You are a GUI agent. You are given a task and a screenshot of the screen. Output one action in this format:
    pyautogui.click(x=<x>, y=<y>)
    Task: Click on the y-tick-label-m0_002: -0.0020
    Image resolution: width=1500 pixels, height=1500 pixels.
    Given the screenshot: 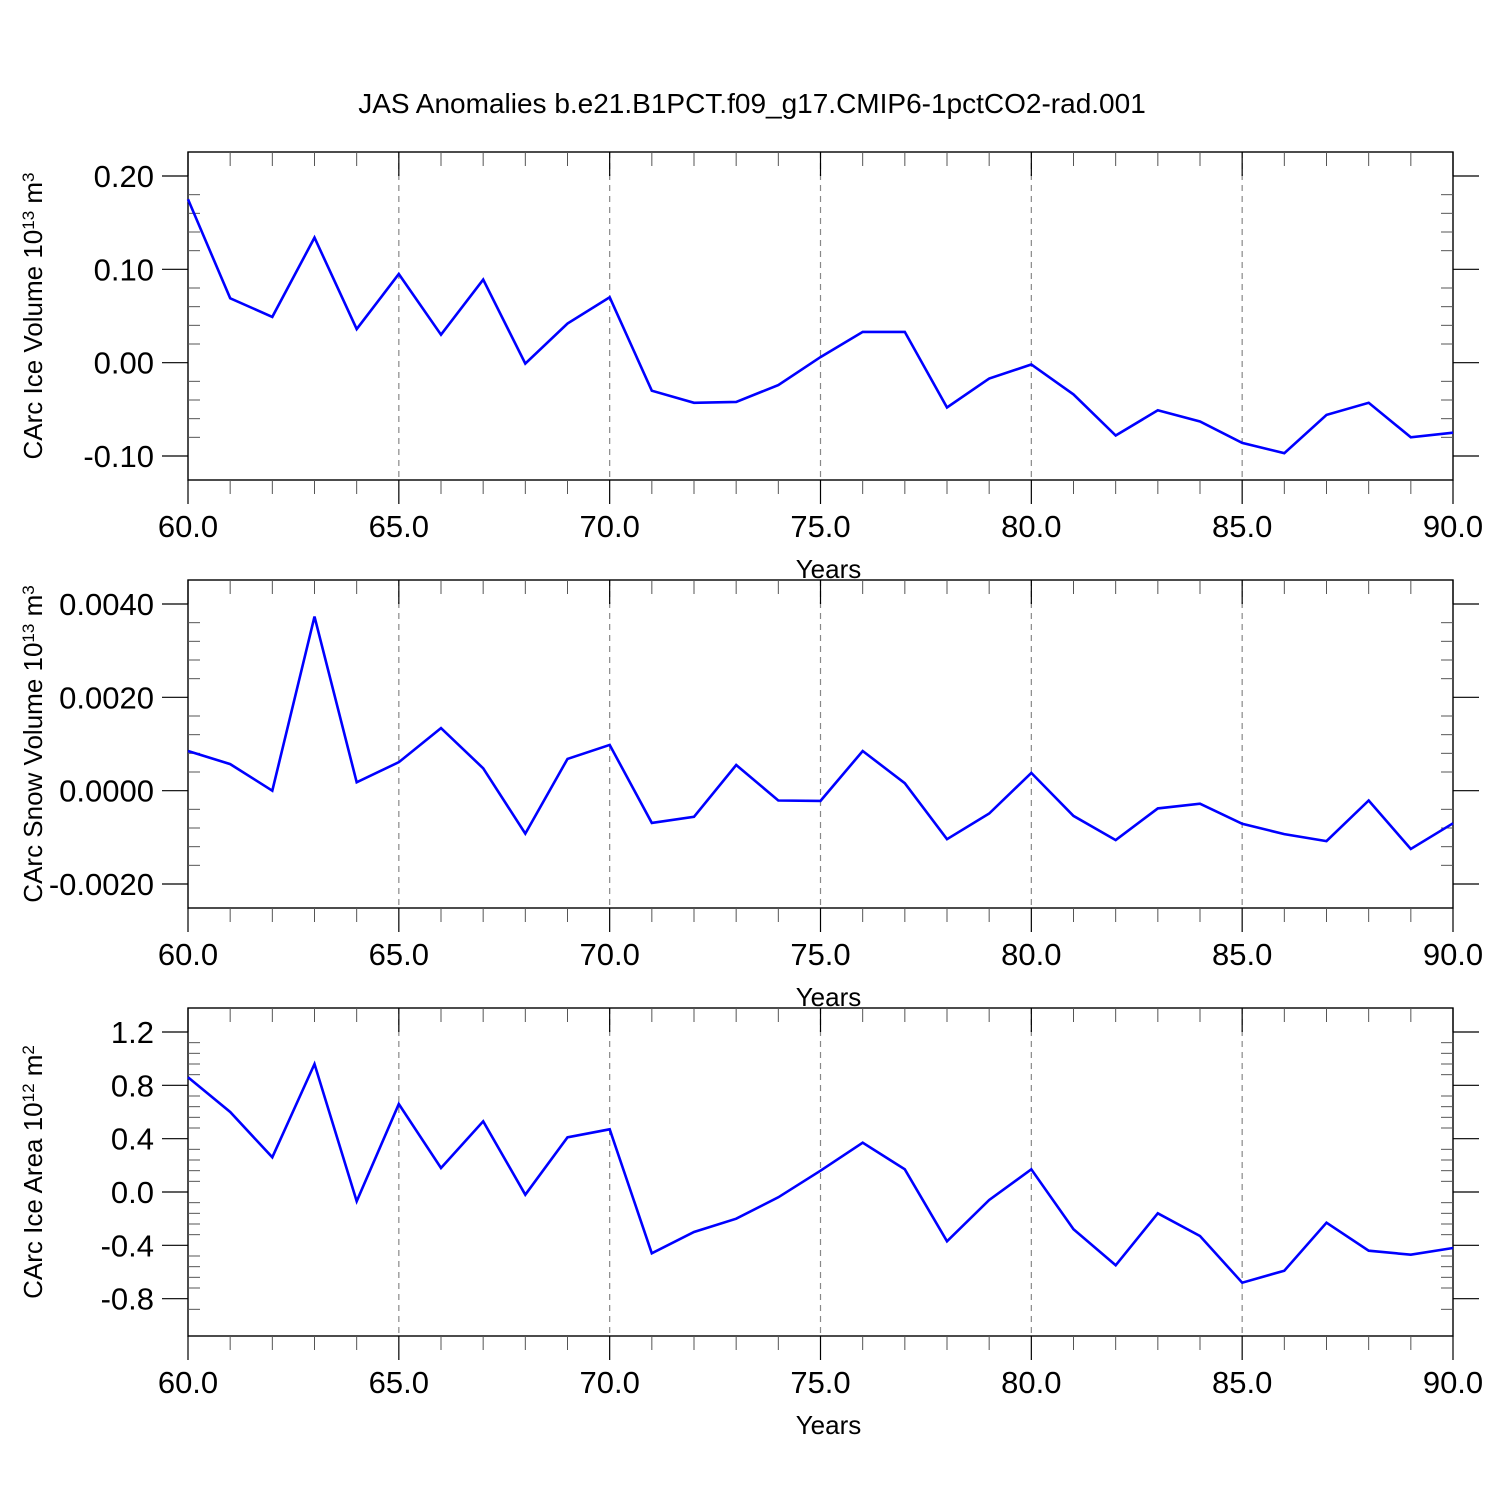 What is the action you would take?
    pyautogui.click(x=101, y=884)
    